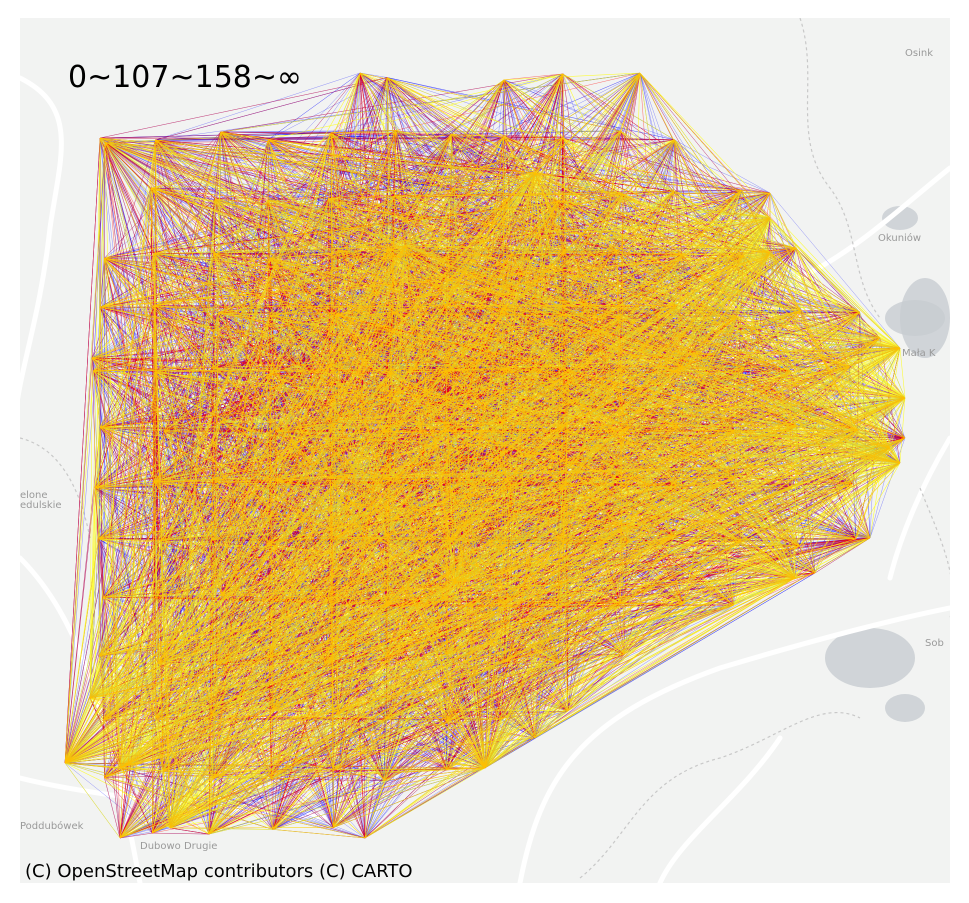  Describe the element at coordinates (34, 495) in the screenshot. I see `place-label-zielone-1: elone` at that location.